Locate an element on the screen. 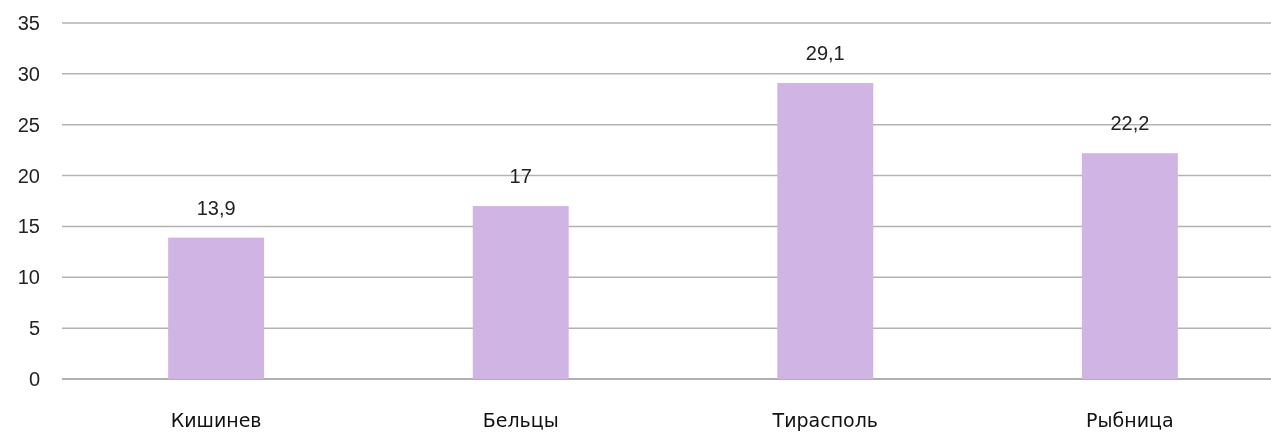 The height and width of the screenshot is (434, 1271). x-tick-label: Рыбница is located at coordinates (1130, 420).